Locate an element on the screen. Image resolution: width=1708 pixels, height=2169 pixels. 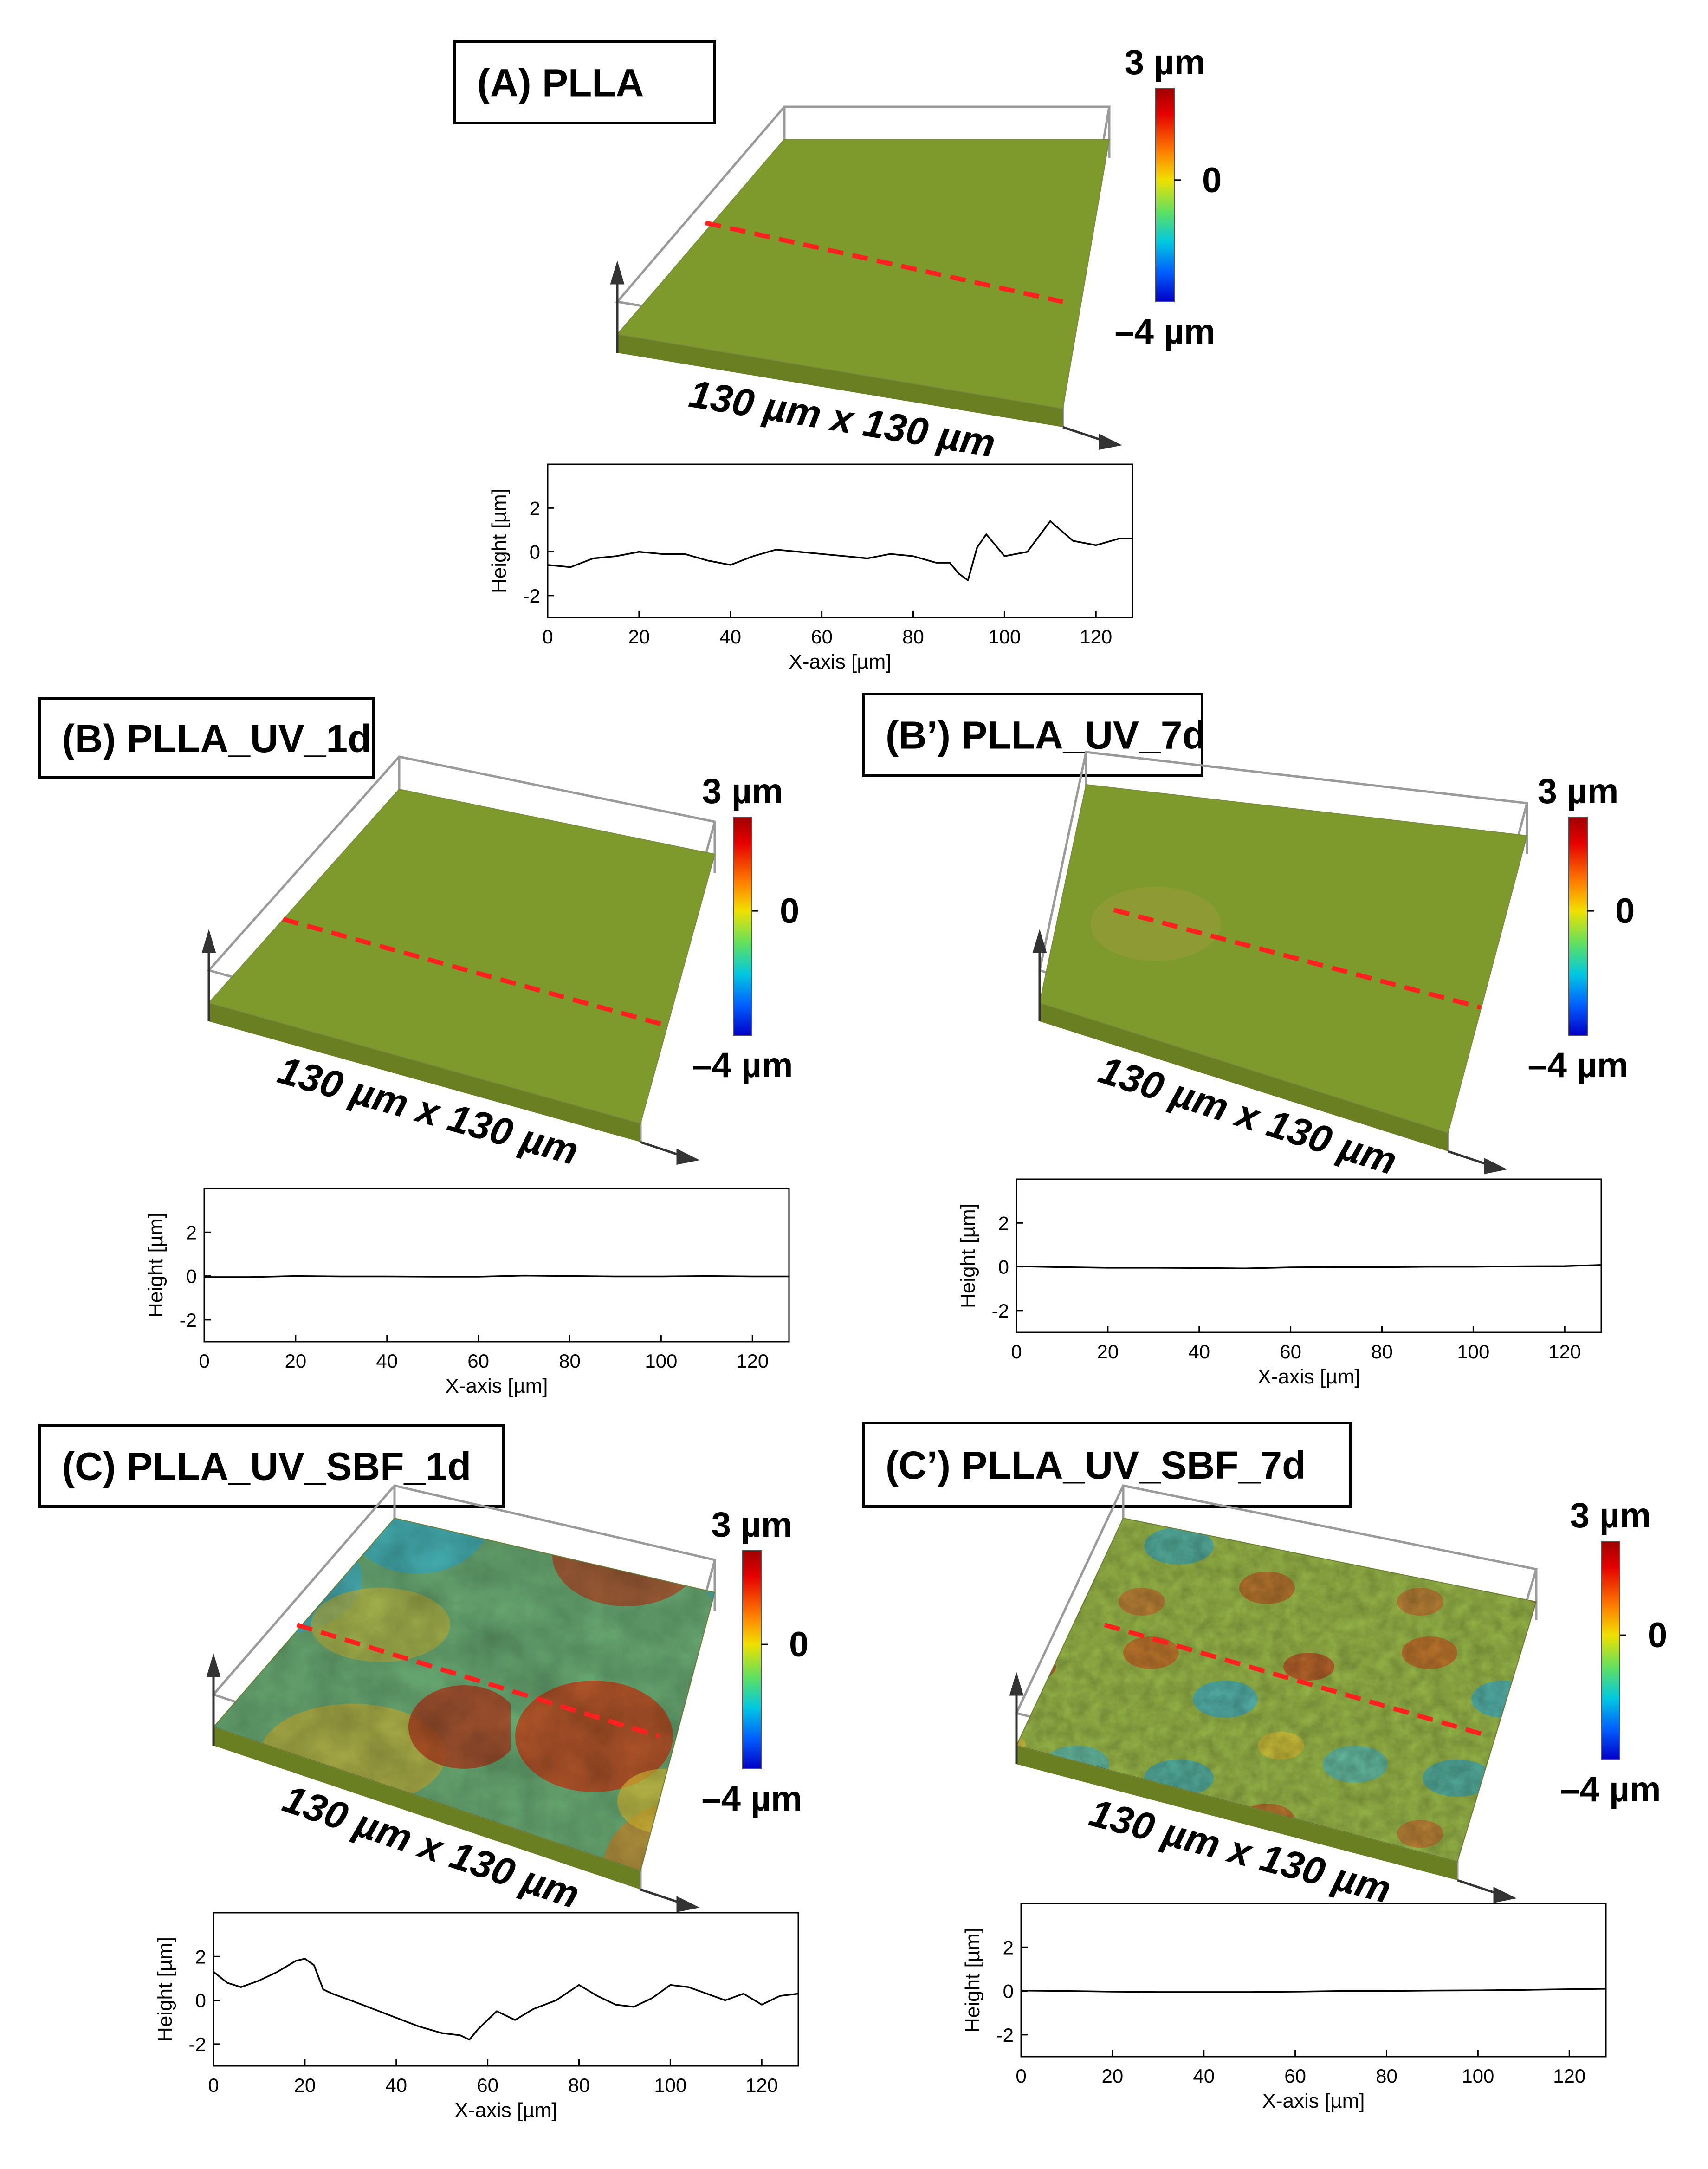
panel-title: (B) PLLA_UV_1d is located at coordinates (216, 738).